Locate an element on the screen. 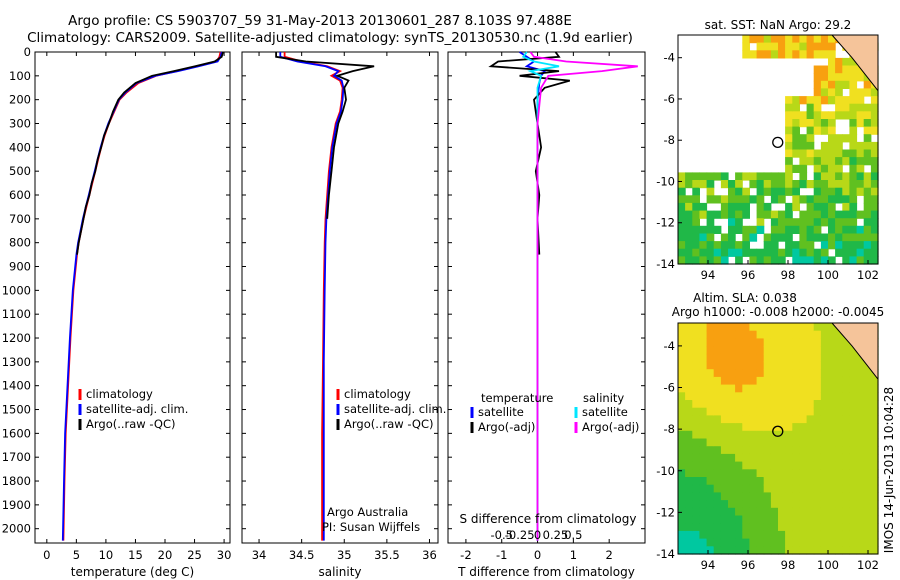 The image size is (900, 580). x-tick-label: 94 is located at coordinates (708, 275).